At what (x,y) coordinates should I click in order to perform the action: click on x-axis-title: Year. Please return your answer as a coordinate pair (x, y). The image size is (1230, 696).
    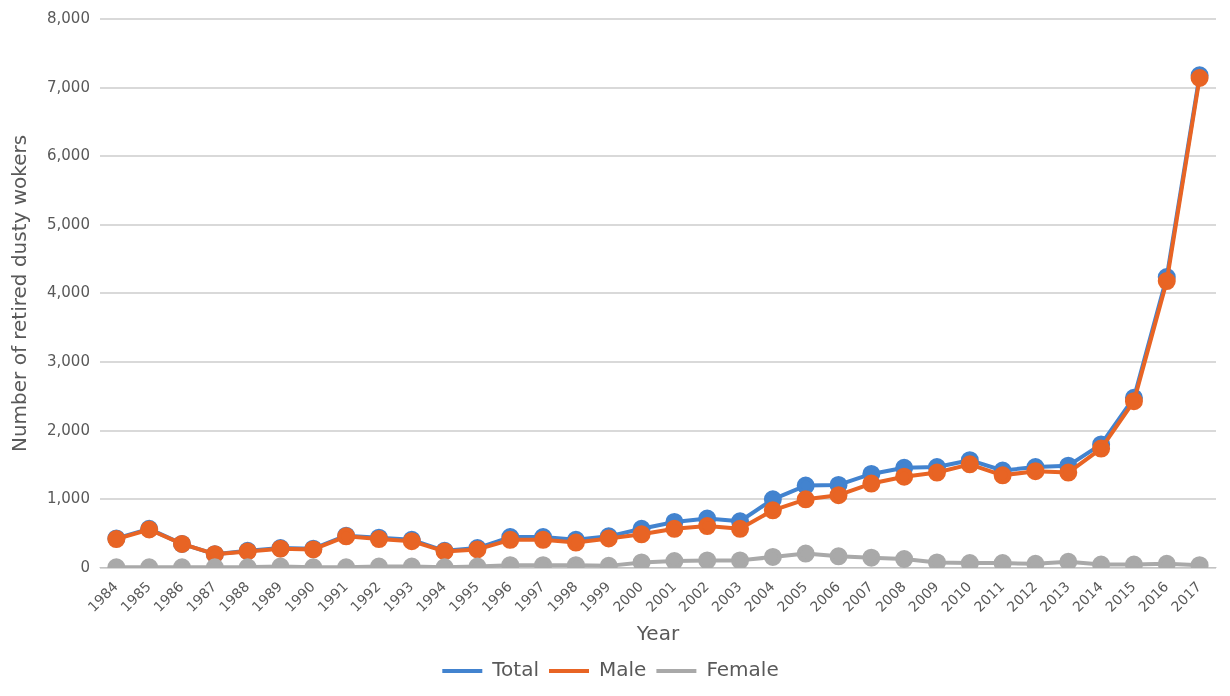
    Looking at the image, I should click on (657, 633).